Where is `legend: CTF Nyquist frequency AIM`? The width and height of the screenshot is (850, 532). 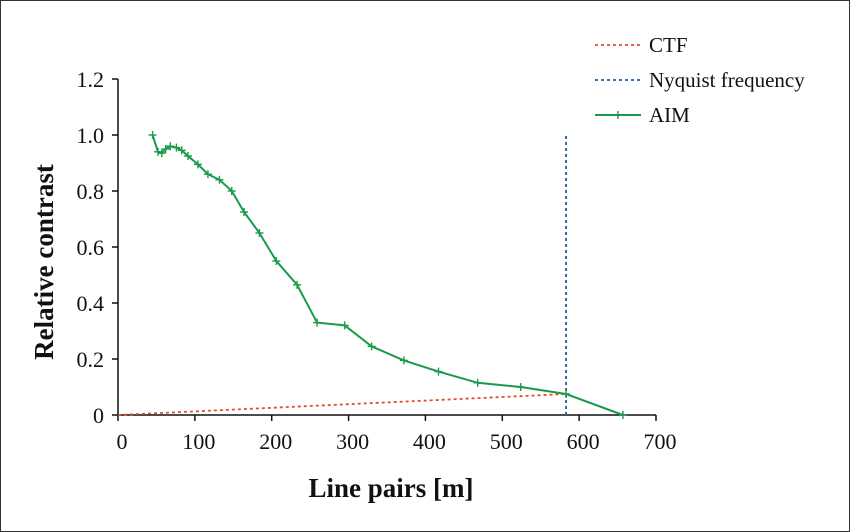 legend: CTF Nyquist frequency AIM is located at coordinates (700, 80).